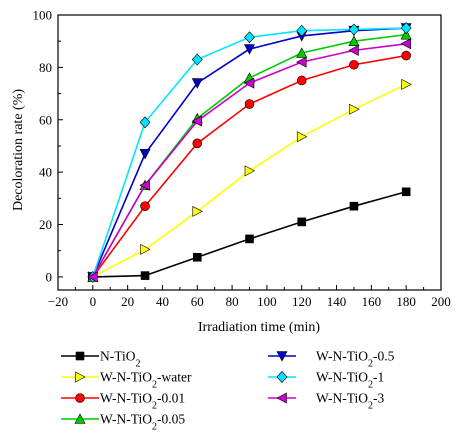 This screenshot has width=474, height=443. Describe the element at coordinates (45, 67) in the screenshot. I see `y-tick-label: 80` at that location.